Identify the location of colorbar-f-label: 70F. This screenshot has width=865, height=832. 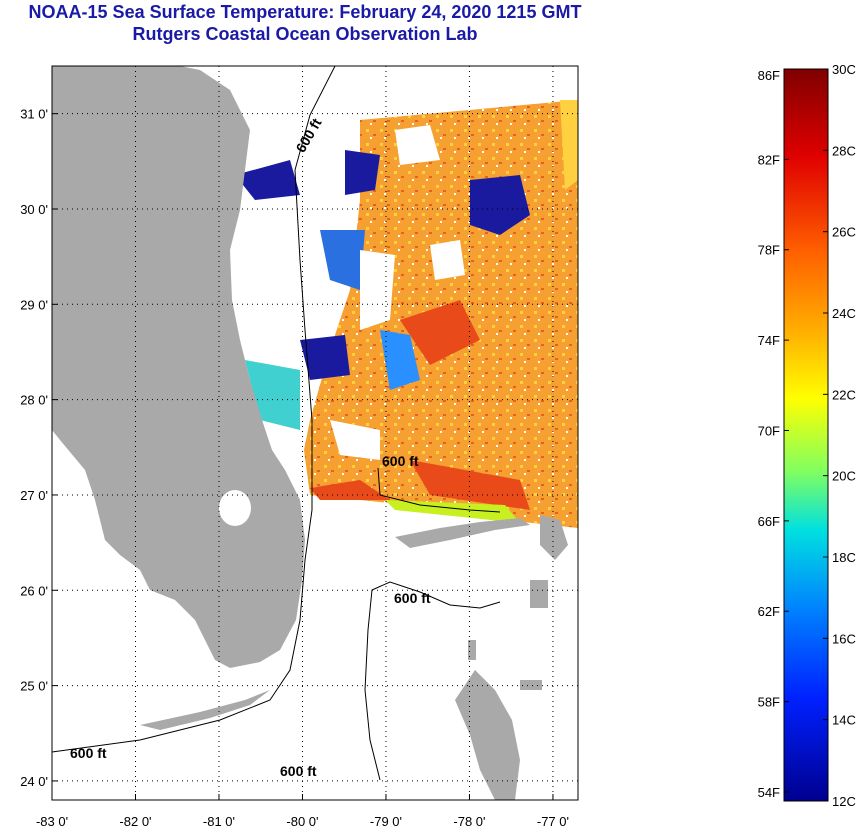
(769, 430).